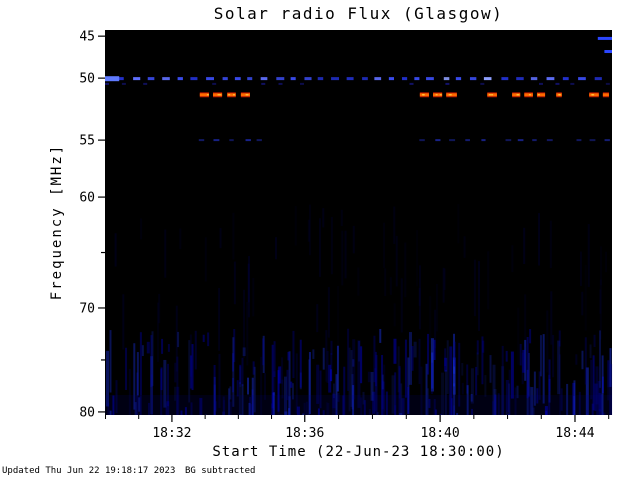 This screenshot has height=480, width=640. Describe the element at coordinates (87, 308) in the screenshot. I see `y-tick-label: 70` at that location.